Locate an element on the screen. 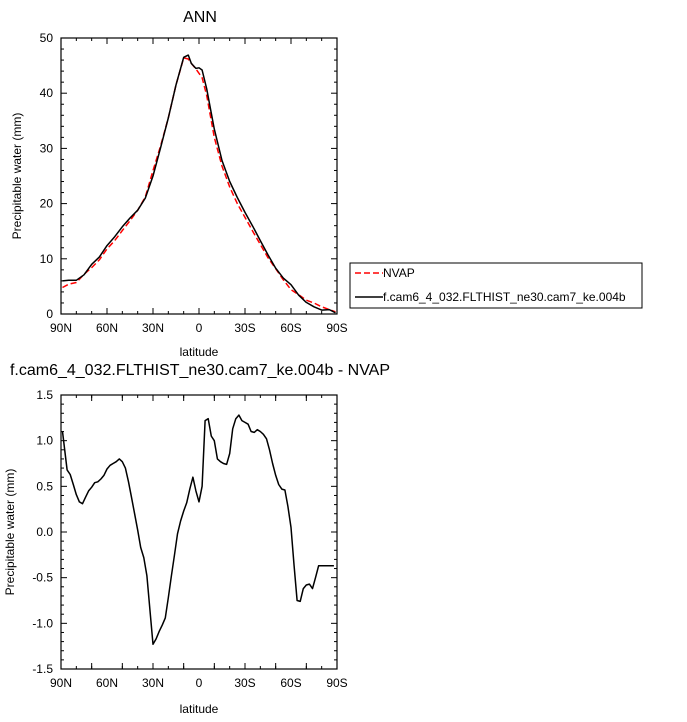 The image size is (687, 722). top-x-tick-label: 60S is located at coordinates (290, 328).